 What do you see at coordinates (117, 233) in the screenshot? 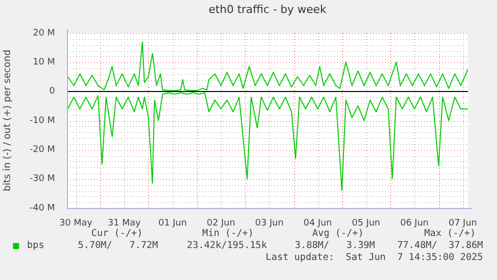
I see `text: Cur (-/+)` at bounding box center [117, 233].